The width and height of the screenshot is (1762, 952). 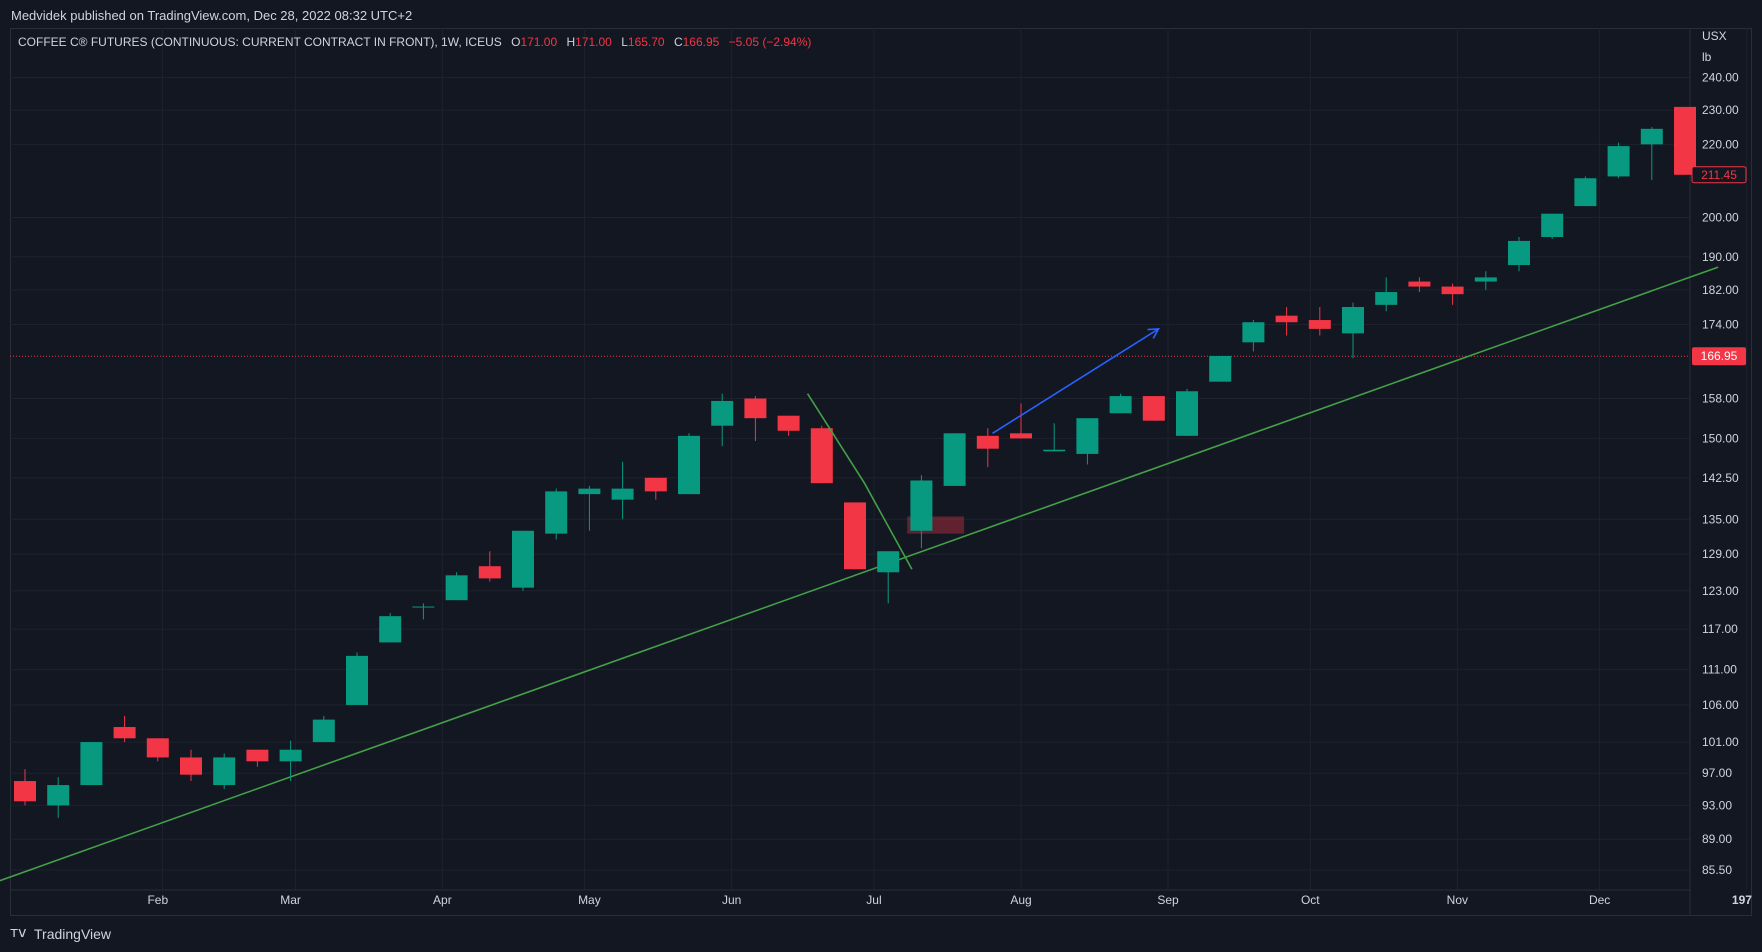 I want to click on y-tick-label: 101.00, so click(x=1720, y=742).